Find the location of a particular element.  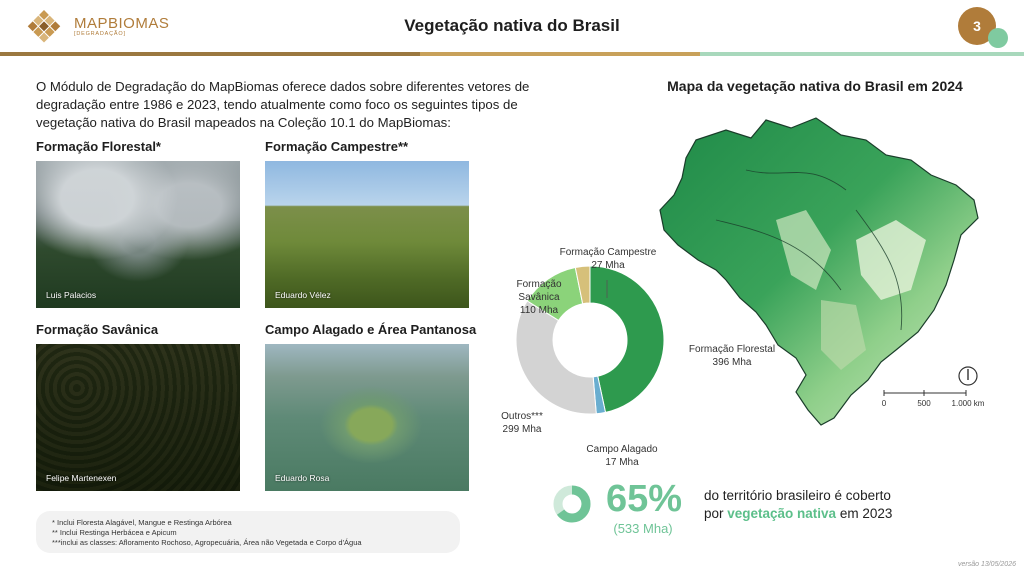

logo-text: MAPBIOMAS [DEGRADAÇÃO] is located at coordinates (121, 26).